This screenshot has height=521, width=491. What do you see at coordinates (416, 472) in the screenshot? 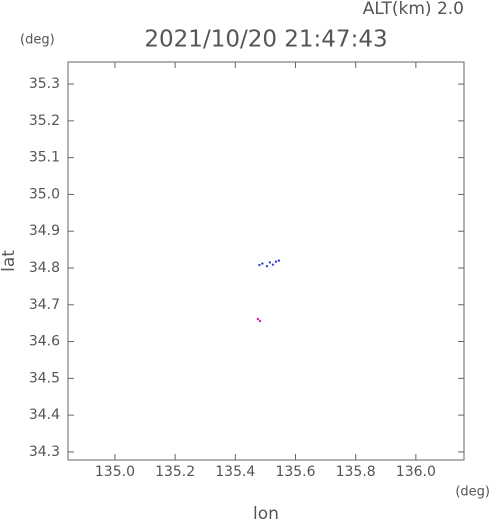
I see `x-tick-label: 136.0` at bounding box center [416, 472].